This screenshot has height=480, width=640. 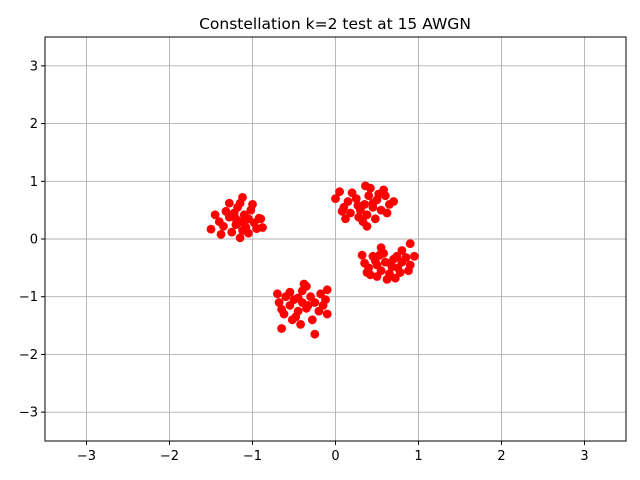 What do you see at coordinates (312, 260) in the screenshot?
I see `data-points` at bounding box center [312, 260].